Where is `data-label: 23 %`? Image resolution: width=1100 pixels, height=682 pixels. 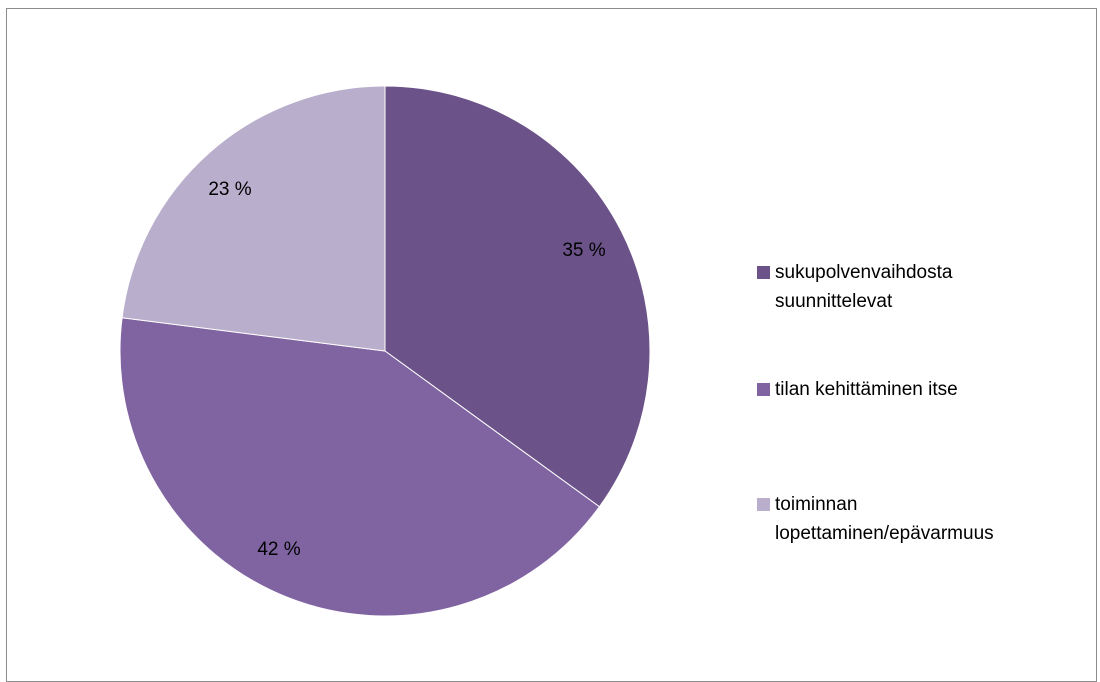 data-label: 23 % is located at coordinates (229, 189).